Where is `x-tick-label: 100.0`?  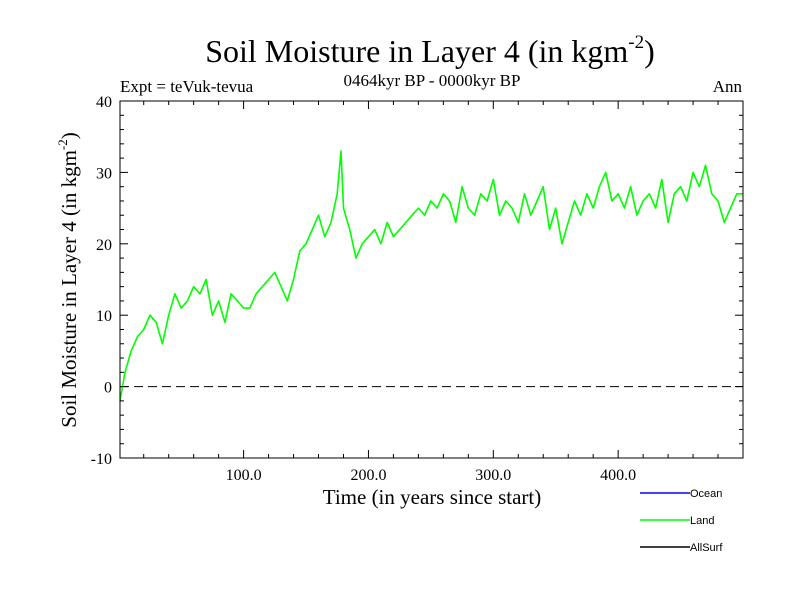 x-tick-label: 100.0 is located at coordinates (244, 475).